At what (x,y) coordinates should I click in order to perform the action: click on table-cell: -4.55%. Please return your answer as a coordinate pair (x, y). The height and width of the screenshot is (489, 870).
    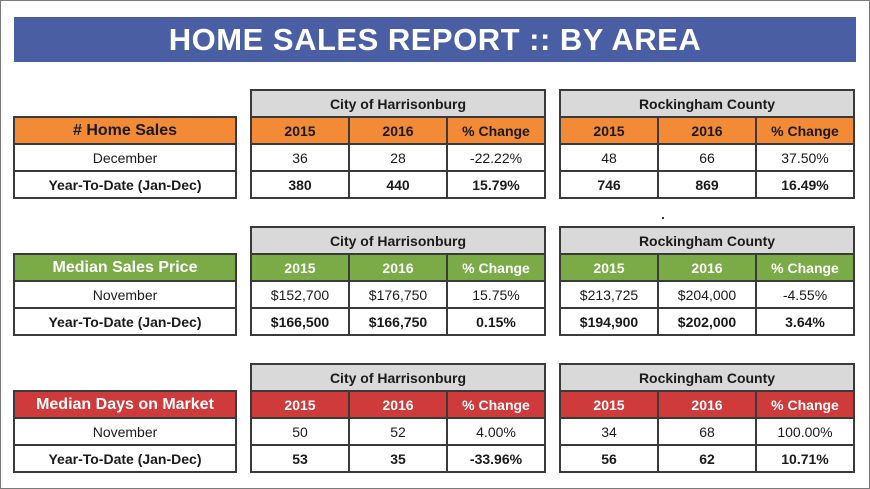
    Looking at the image, I should click on (805, 294).